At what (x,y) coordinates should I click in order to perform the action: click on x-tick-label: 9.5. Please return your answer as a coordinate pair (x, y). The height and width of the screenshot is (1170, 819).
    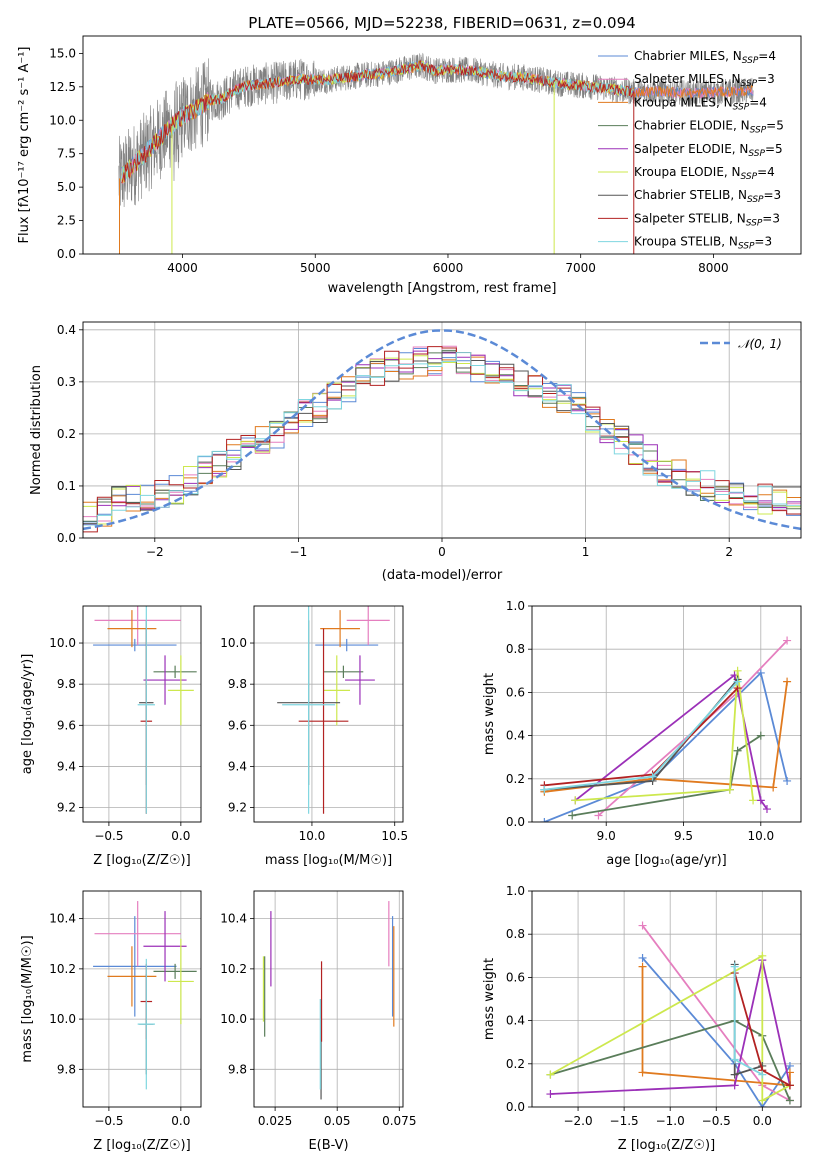
    Looking at the image, I should click on (683, 836).